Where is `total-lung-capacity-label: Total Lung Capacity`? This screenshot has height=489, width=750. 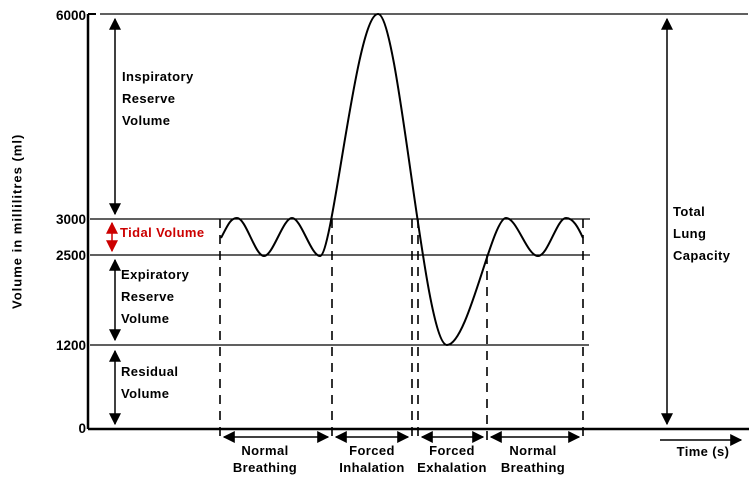
total-lung-capacity-label: Total Lung Capacity is located at coordinates (701, 234).